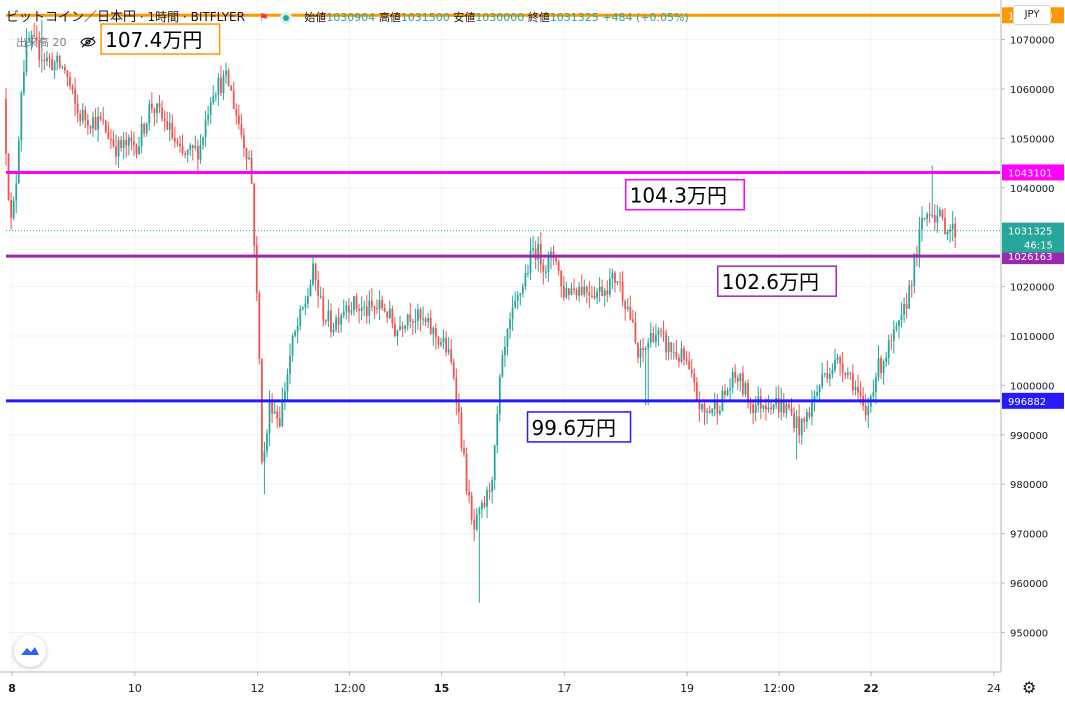 This screenshot has height=707, width=1065. What do you see at coordinates (32, 42) in the screenshot?
I see `volume-label: 出来高` at bounding box center [32, 42].